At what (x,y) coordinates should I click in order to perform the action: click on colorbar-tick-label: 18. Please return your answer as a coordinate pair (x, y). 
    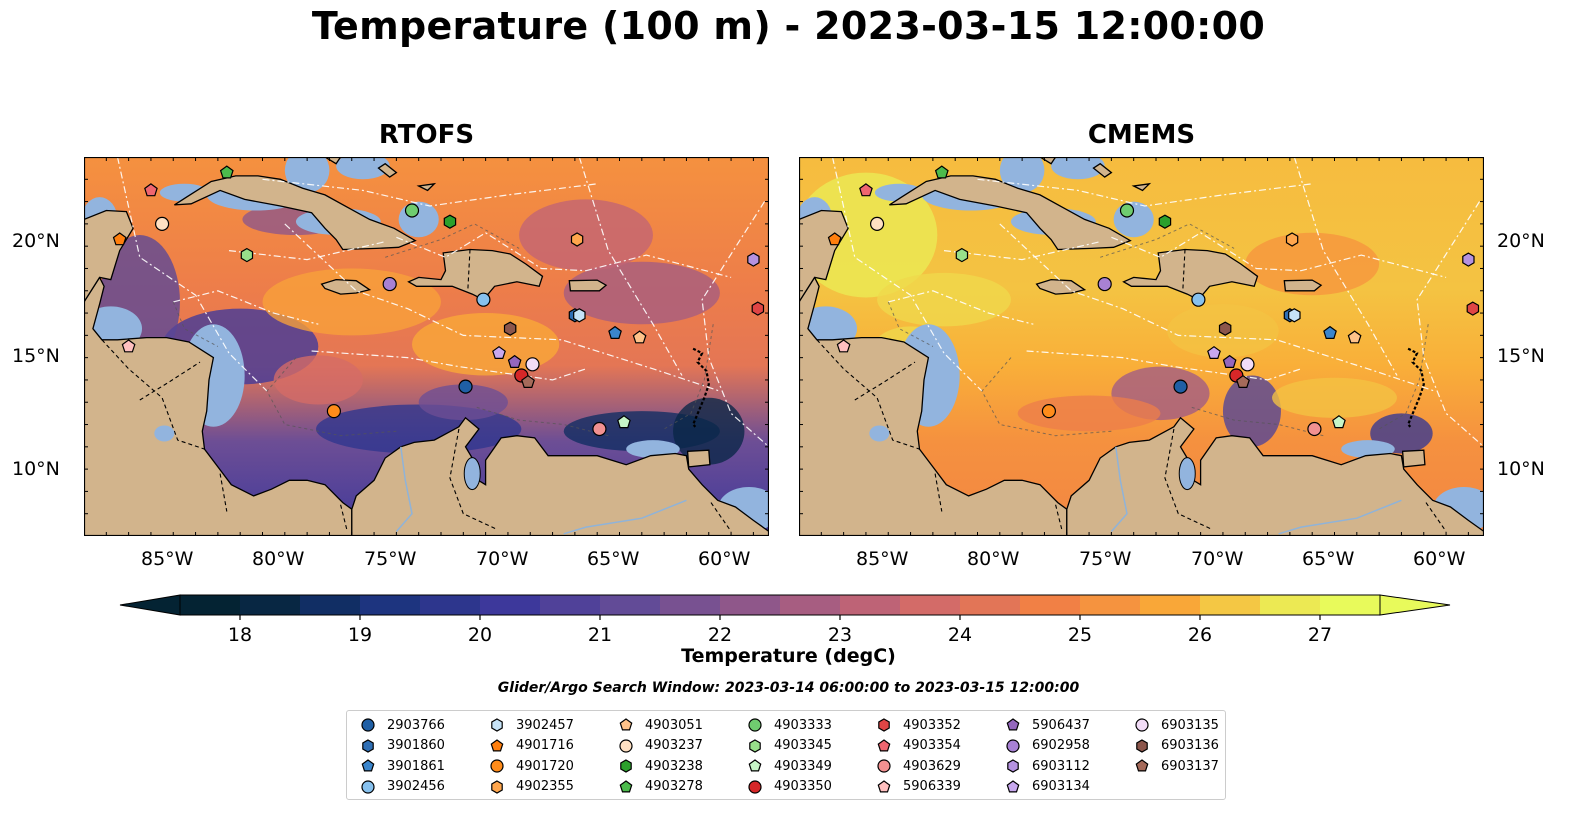
    Looking at the image, I should click on (240, 634).